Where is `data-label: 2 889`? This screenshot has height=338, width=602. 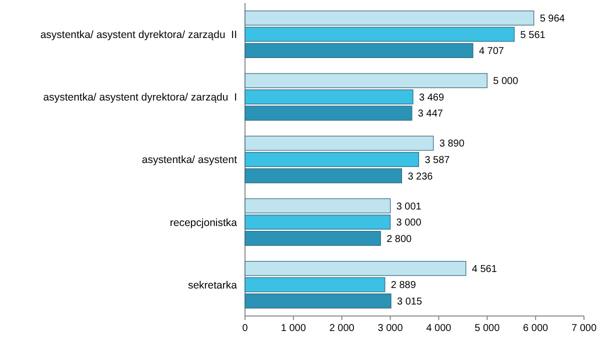
data-label: 2 889 is located at coordinates (403, 286).